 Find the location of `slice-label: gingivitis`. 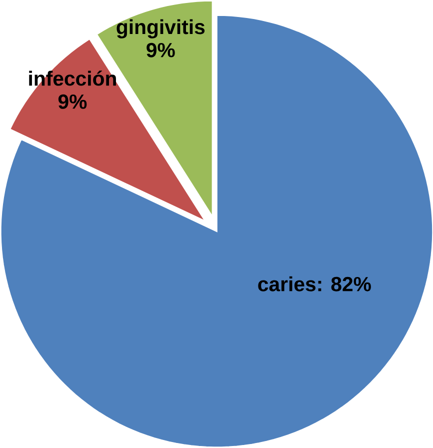

slice-label: gingivitis is located at coordinates (160, 28).